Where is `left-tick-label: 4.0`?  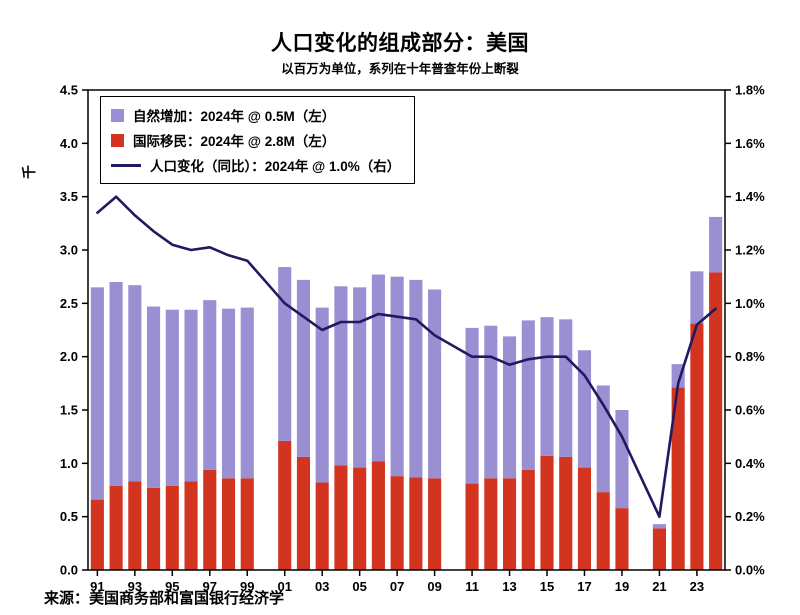
left-tick-label: 4.0 is located at coordinates (69, 143).